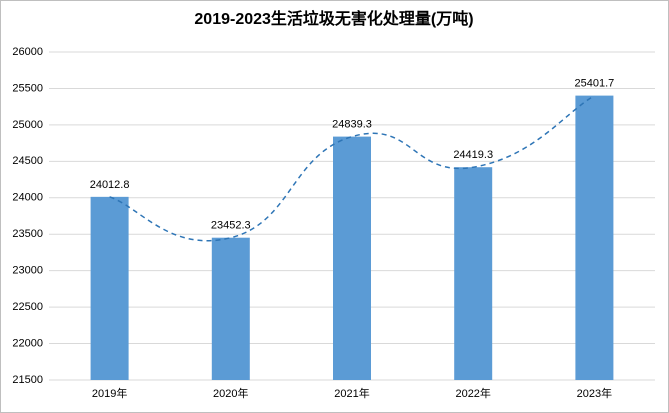 This screenshot has height=413, width=669. Describe the element at coordinates (27, 198) in the screenshot. I see `y-tick-label: 24000` at that location.